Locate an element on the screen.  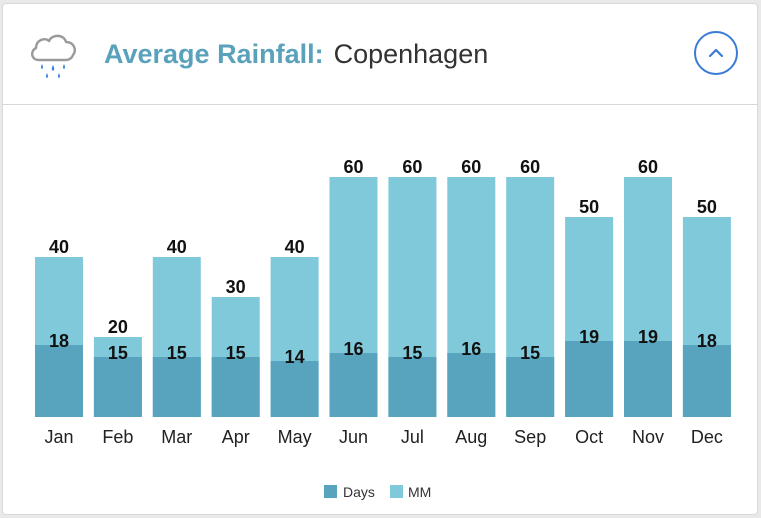
bar-days-may is located at coordinates (294, 389).